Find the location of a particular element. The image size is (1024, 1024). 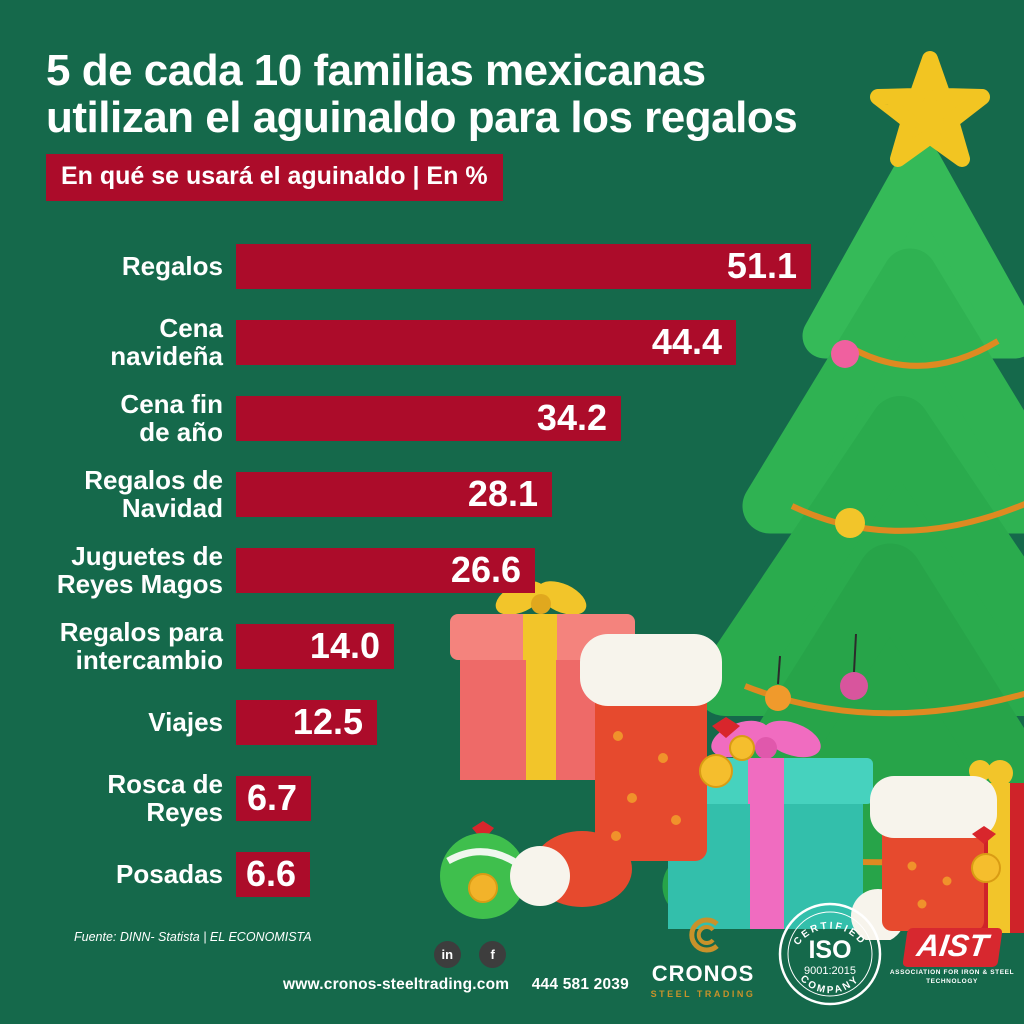

social-icons: in f is located at coordinates (470, 954).